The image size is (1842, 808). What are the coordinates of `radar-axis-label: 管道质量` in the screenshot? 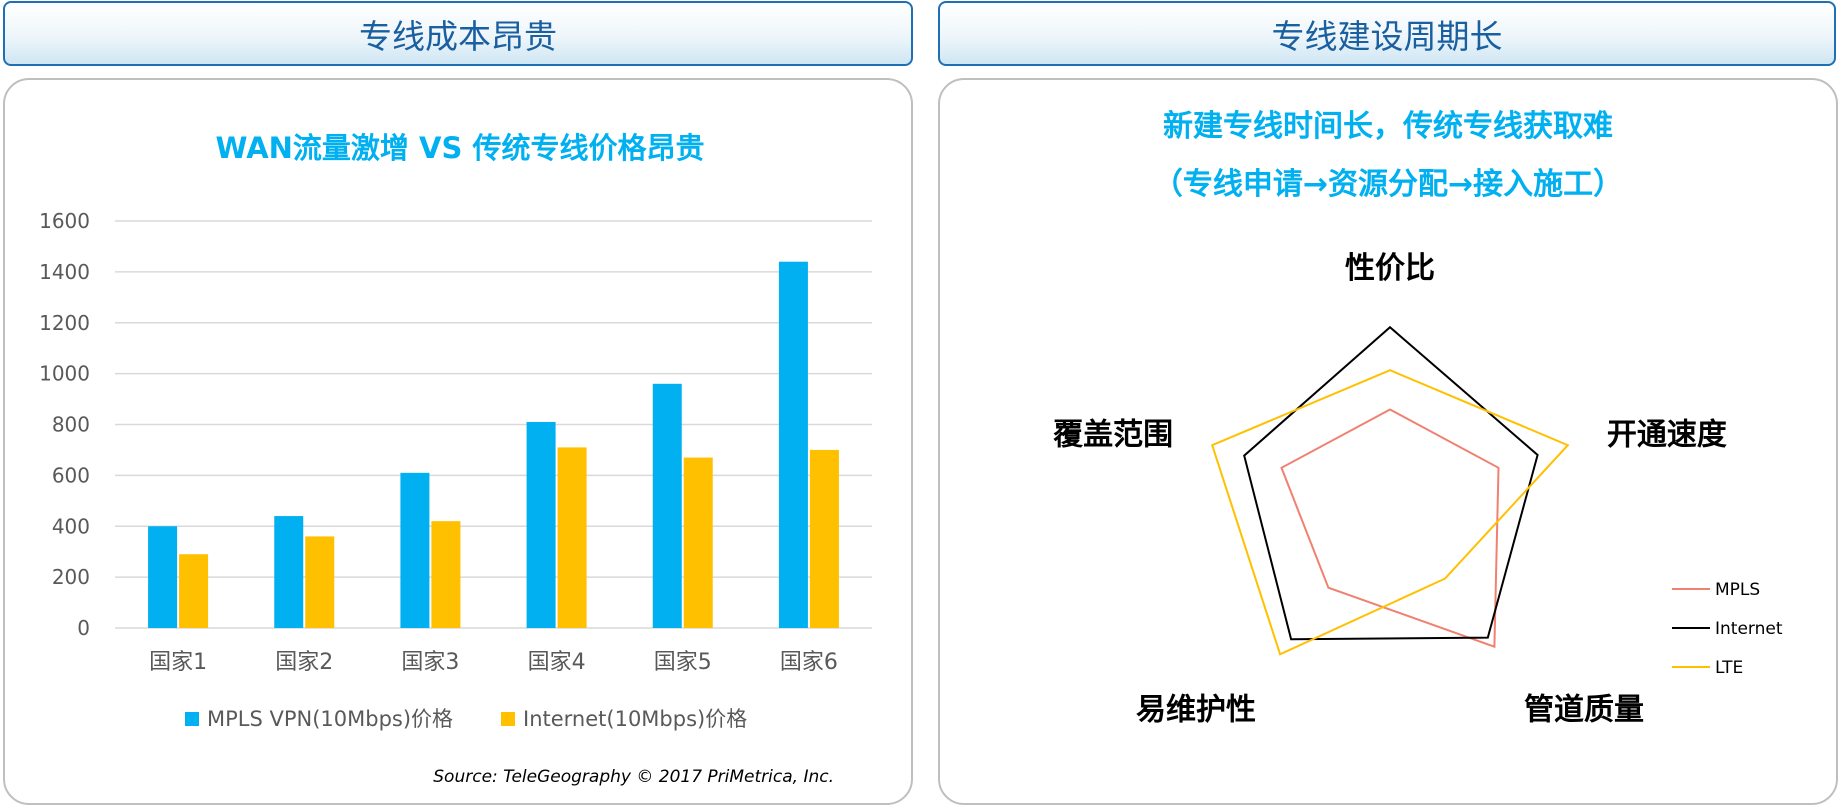 It's located at (1584, 709).